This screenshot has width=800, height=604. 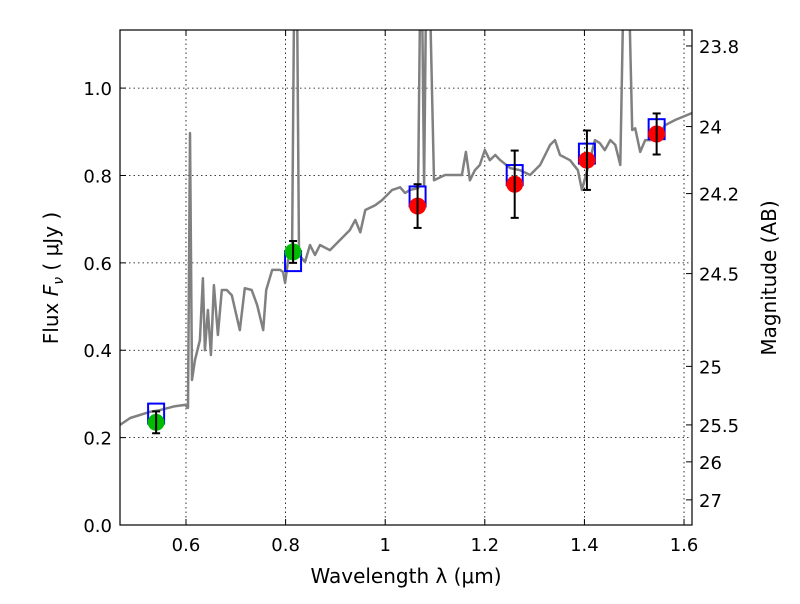 I want to click on y-tick-label: 0.6, so click(x=97, y=264).